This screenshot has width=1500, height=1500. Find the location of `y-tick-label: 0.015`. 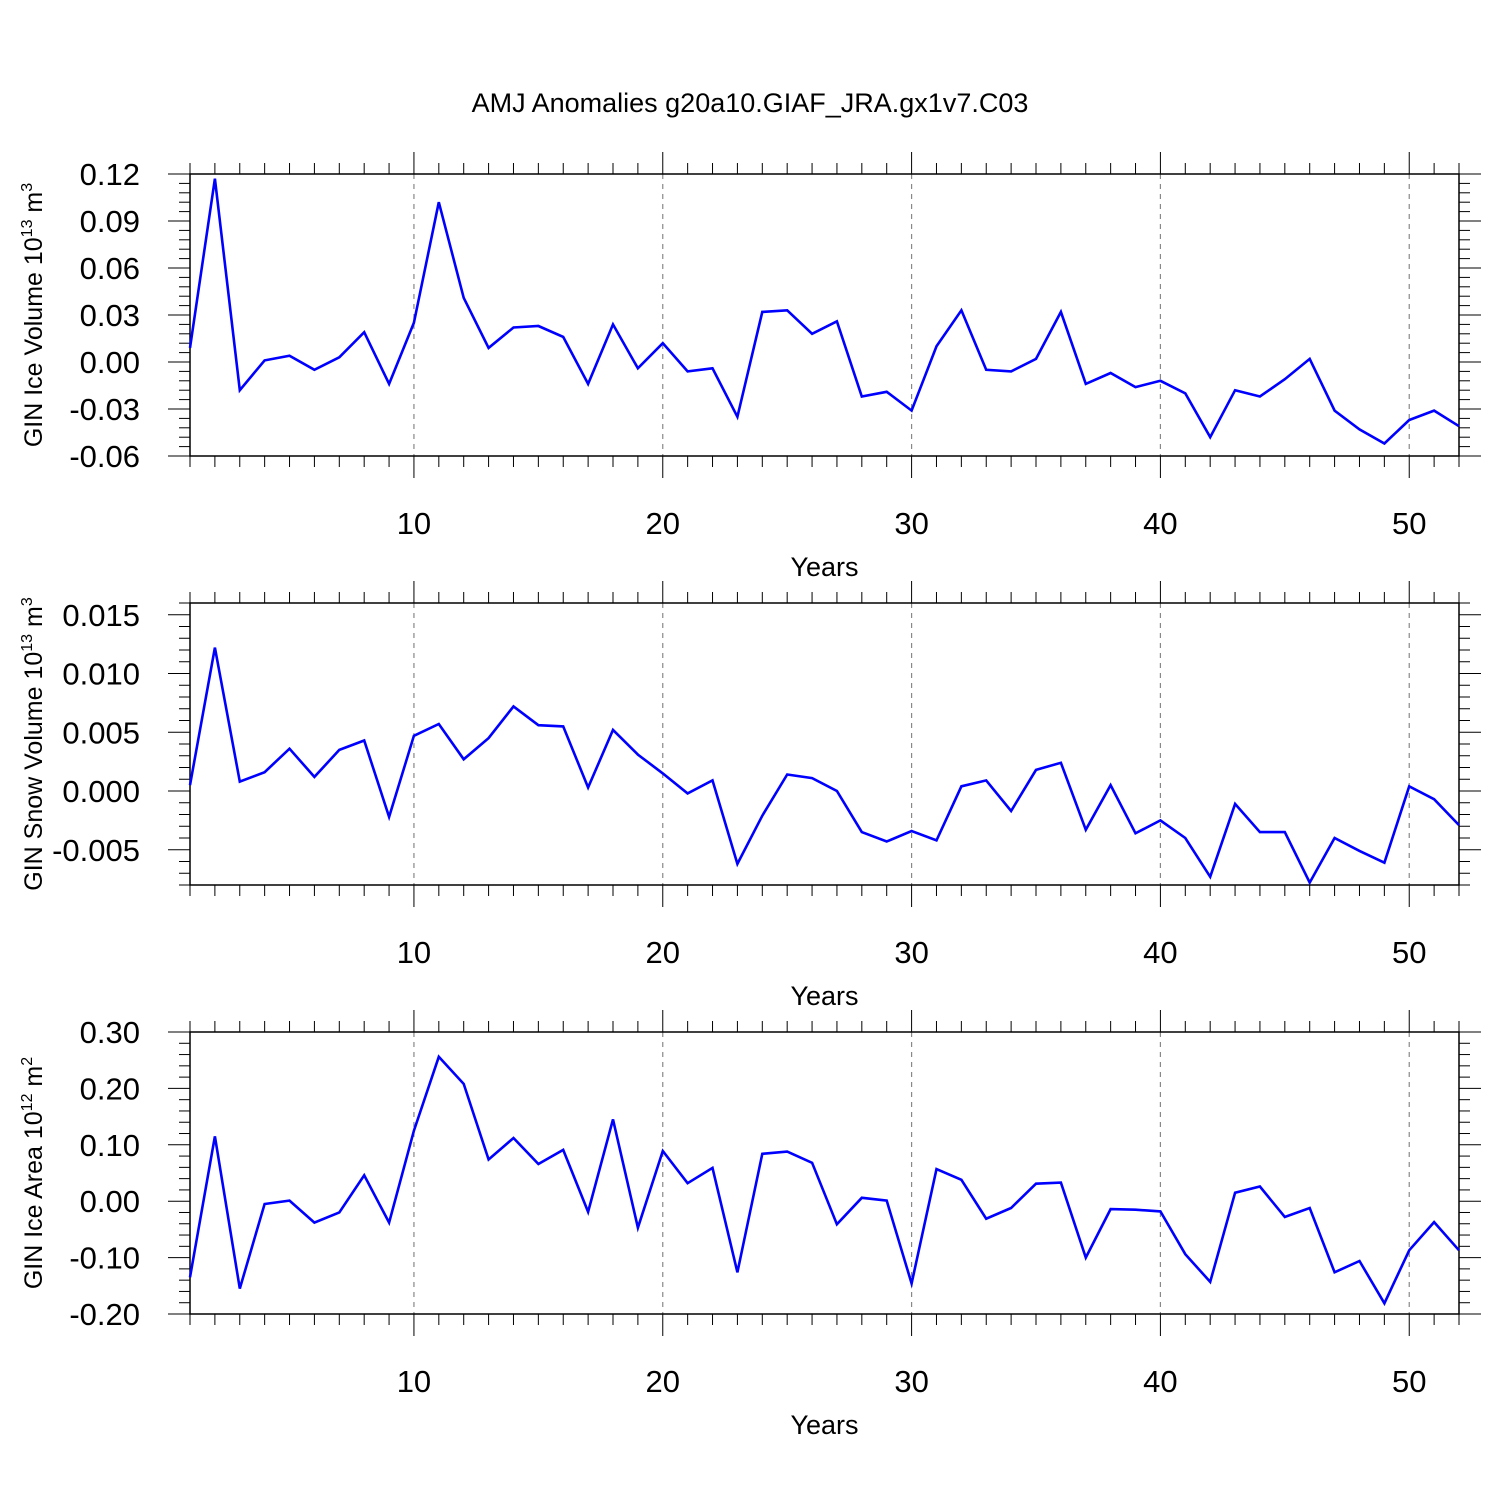

y-tick-label: 0.015 is located at coordinates (101, 615).